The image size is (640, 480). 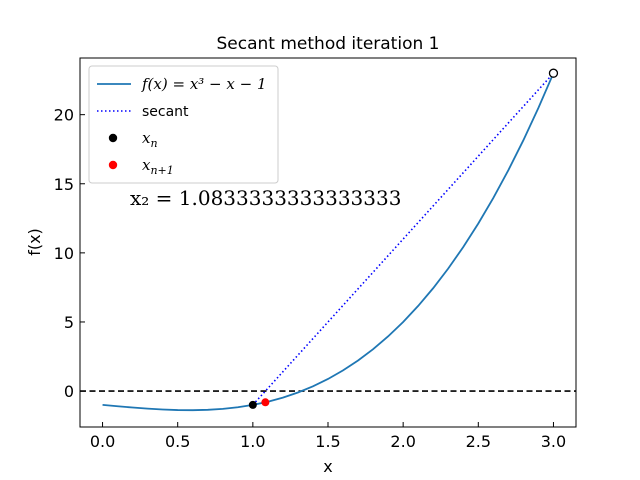 I want to click on legend-label-xn-base: x, so click(x=146, y=138).